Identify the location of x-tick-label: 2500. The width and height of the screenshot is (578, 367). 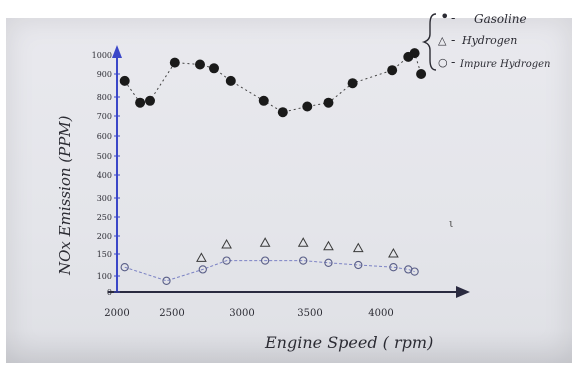
(171, 313).